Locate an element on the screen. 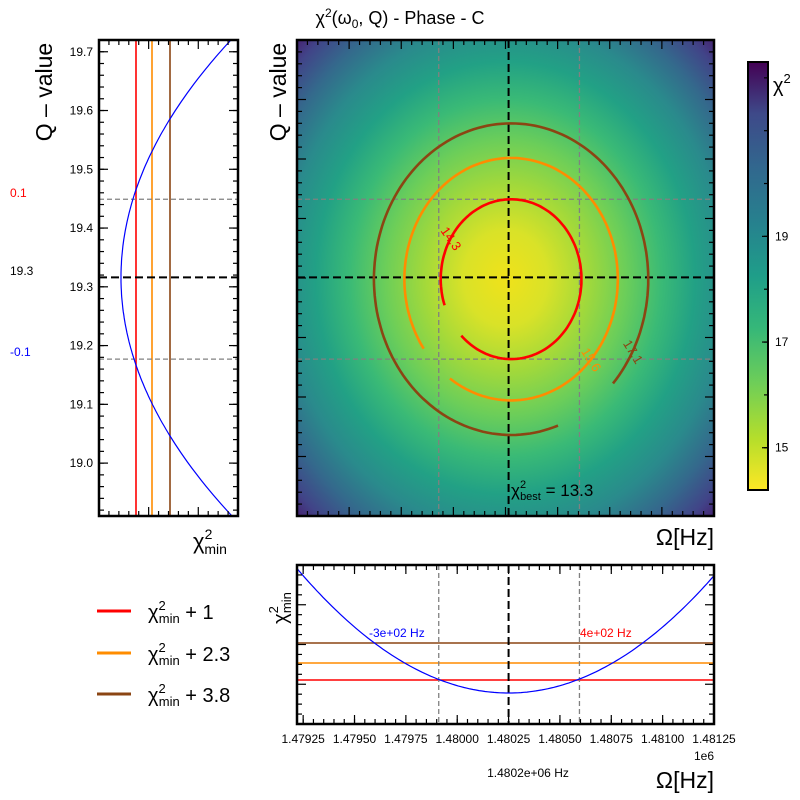 The width and height of the screenshot is (800, 800). main-xlabel: Ω[Hz] is located at coordinates (685, 537).